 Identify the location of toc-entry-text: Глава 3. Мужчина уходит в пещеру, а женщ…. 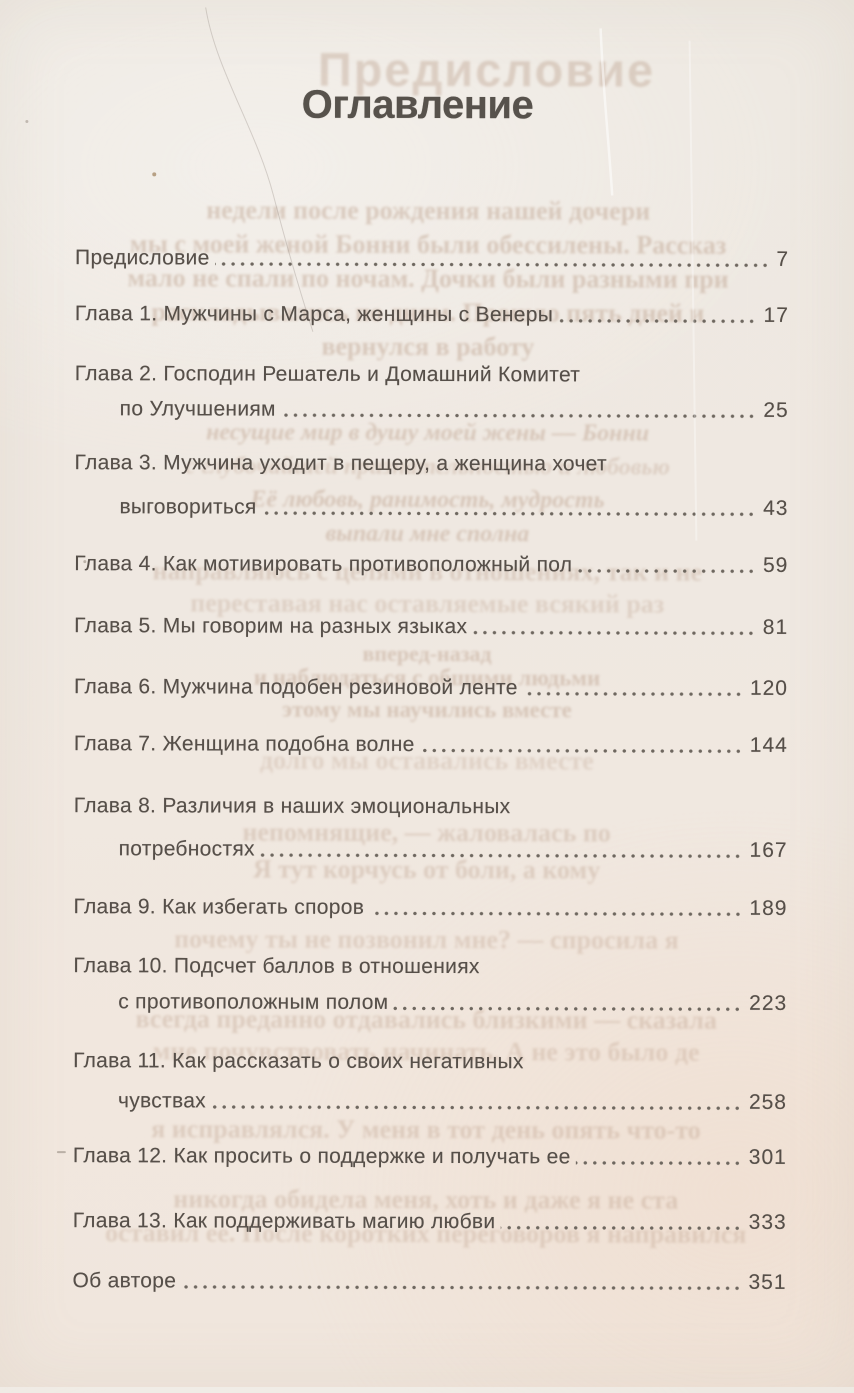
(340, 463).